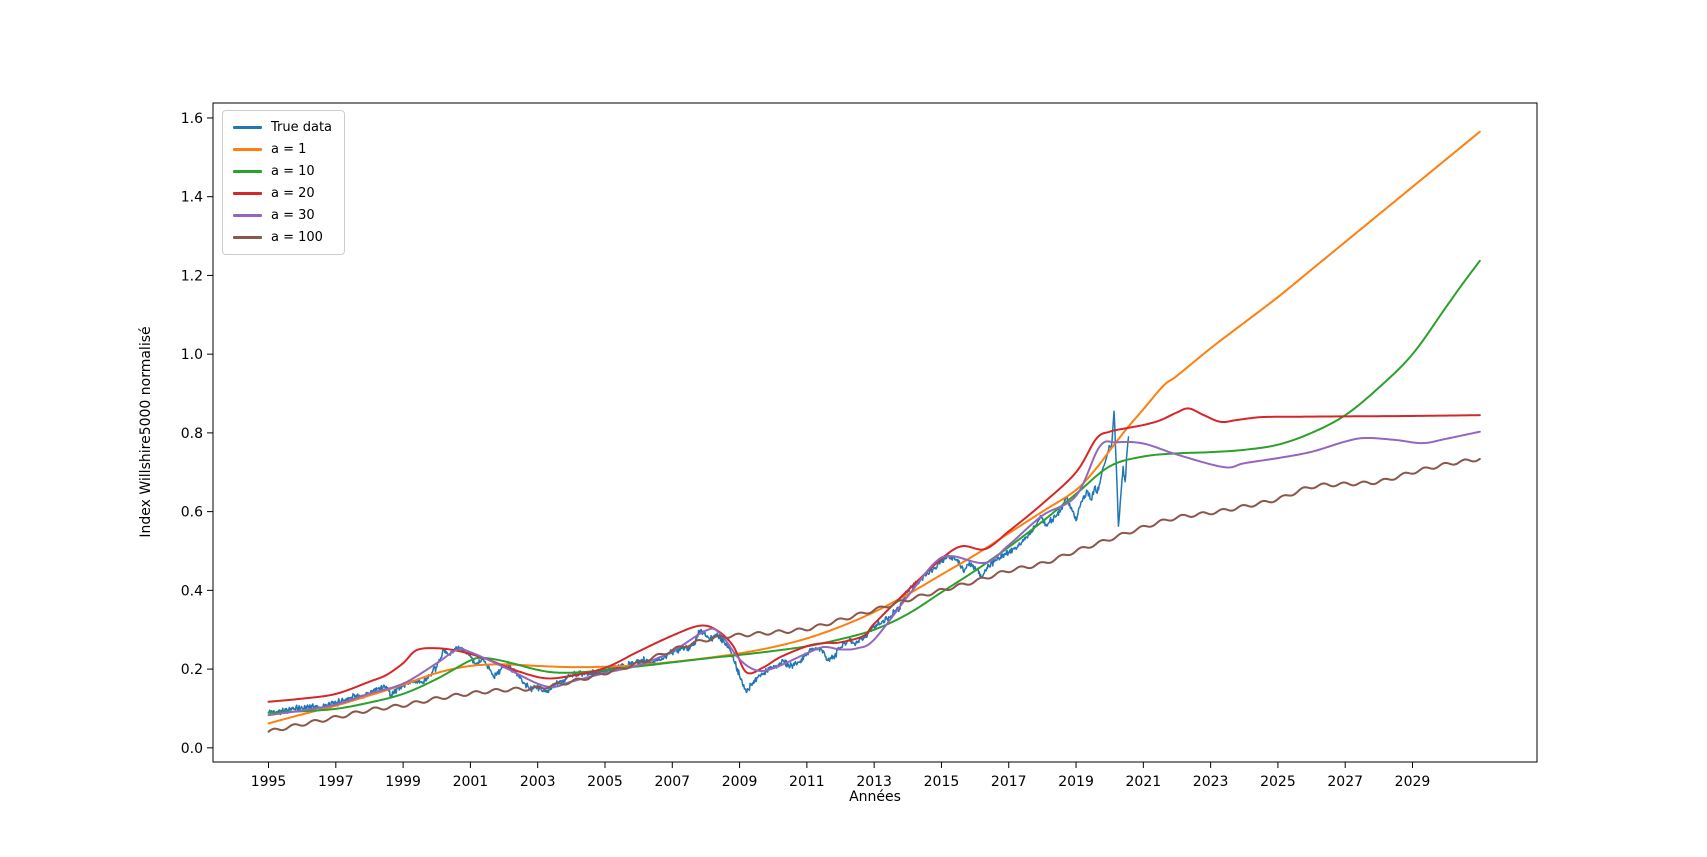 The width and height of the screenshot is (1707, 857). Describe the element at coordinates (293, 171) in the screenshot. I see `legend-label: a = 10` at that location.